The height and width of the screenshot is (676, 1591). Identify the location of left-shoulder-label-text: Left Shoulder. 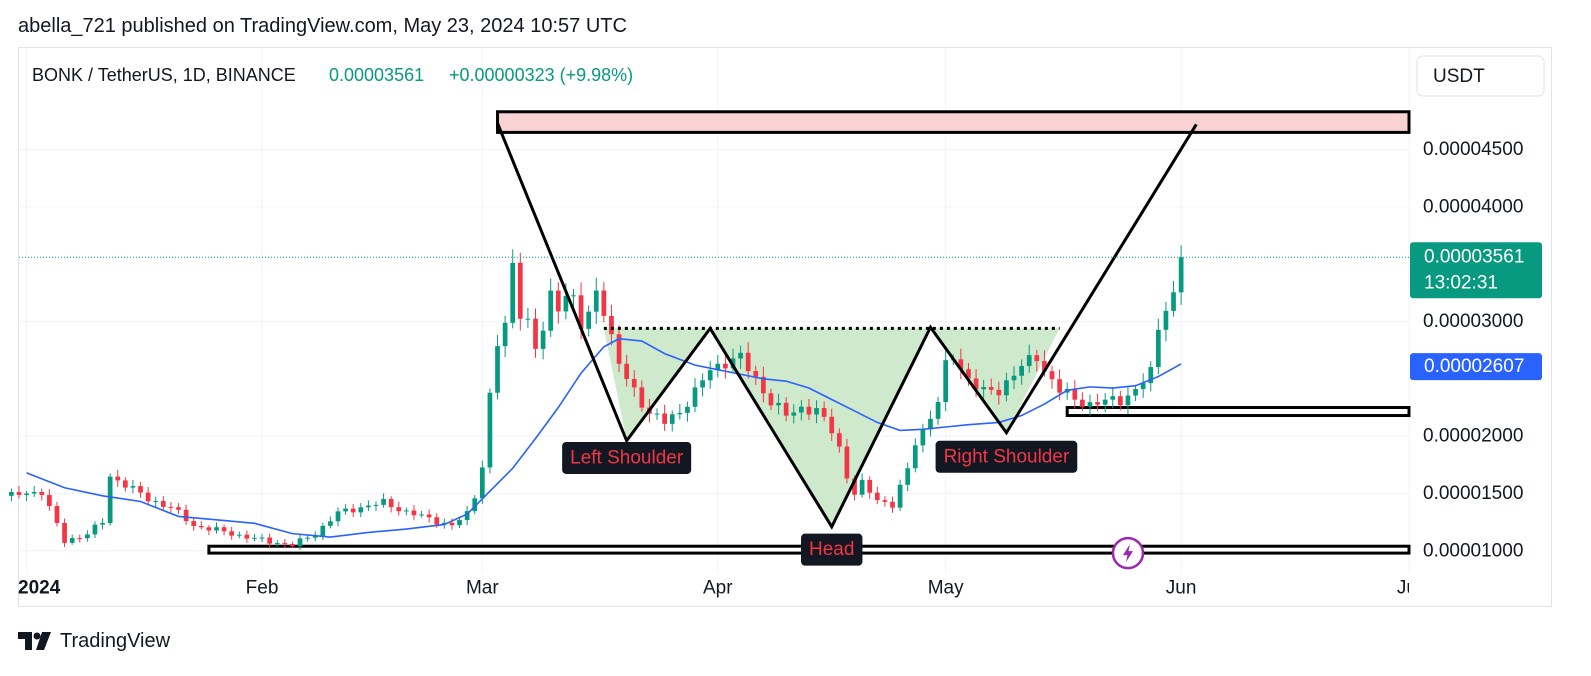
(627, 457).